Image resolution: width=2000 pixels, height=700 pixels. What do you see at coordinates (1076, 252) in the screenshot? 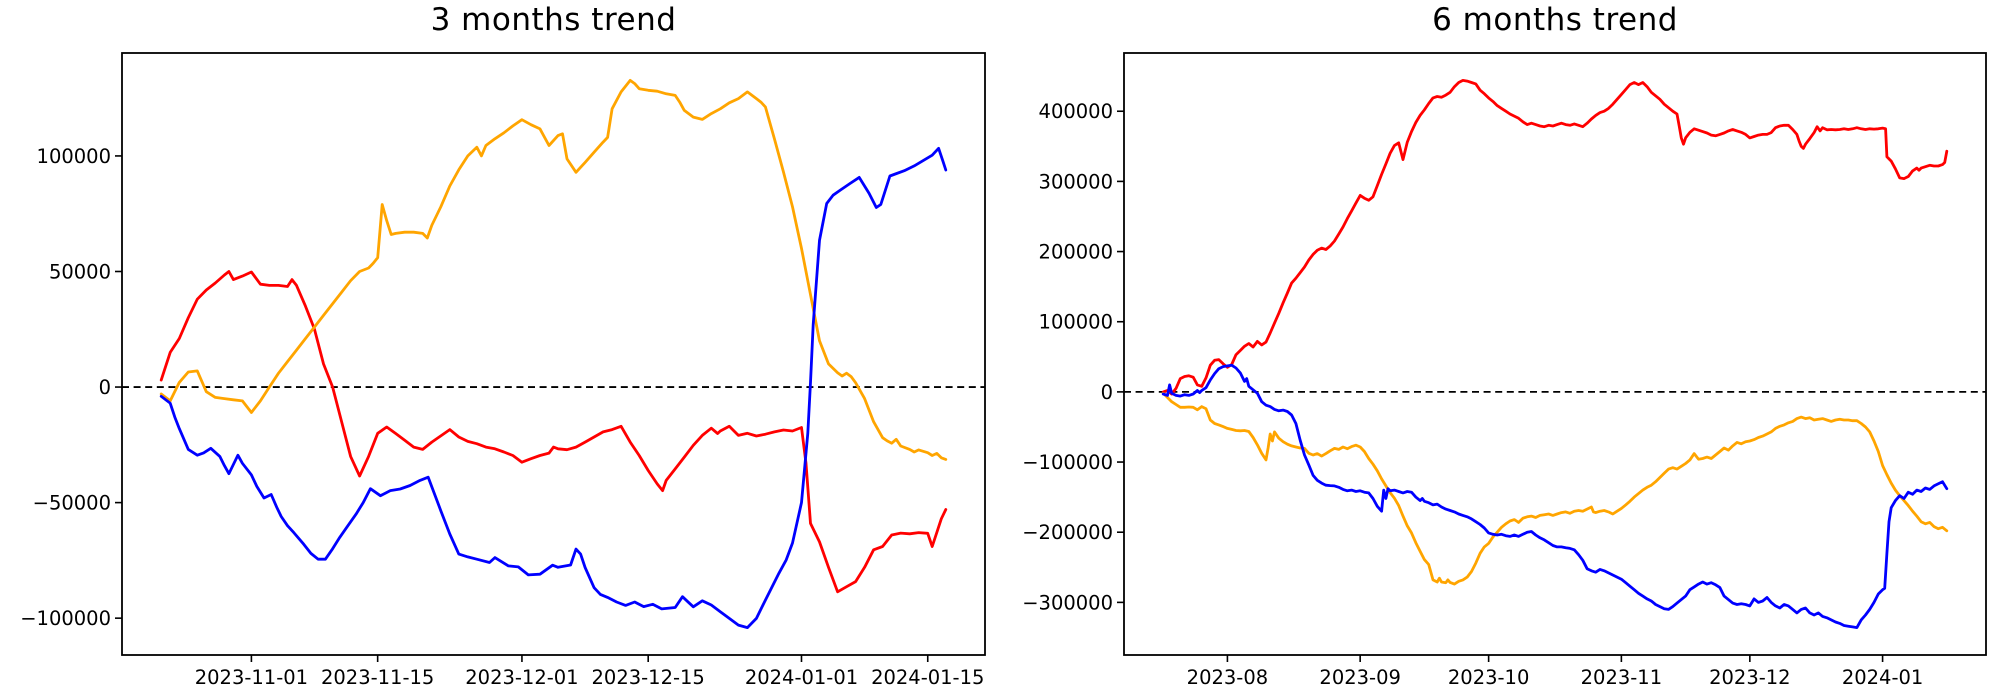
I see `right-y-tick-label: 200000` at bounding box center [1076, 252].